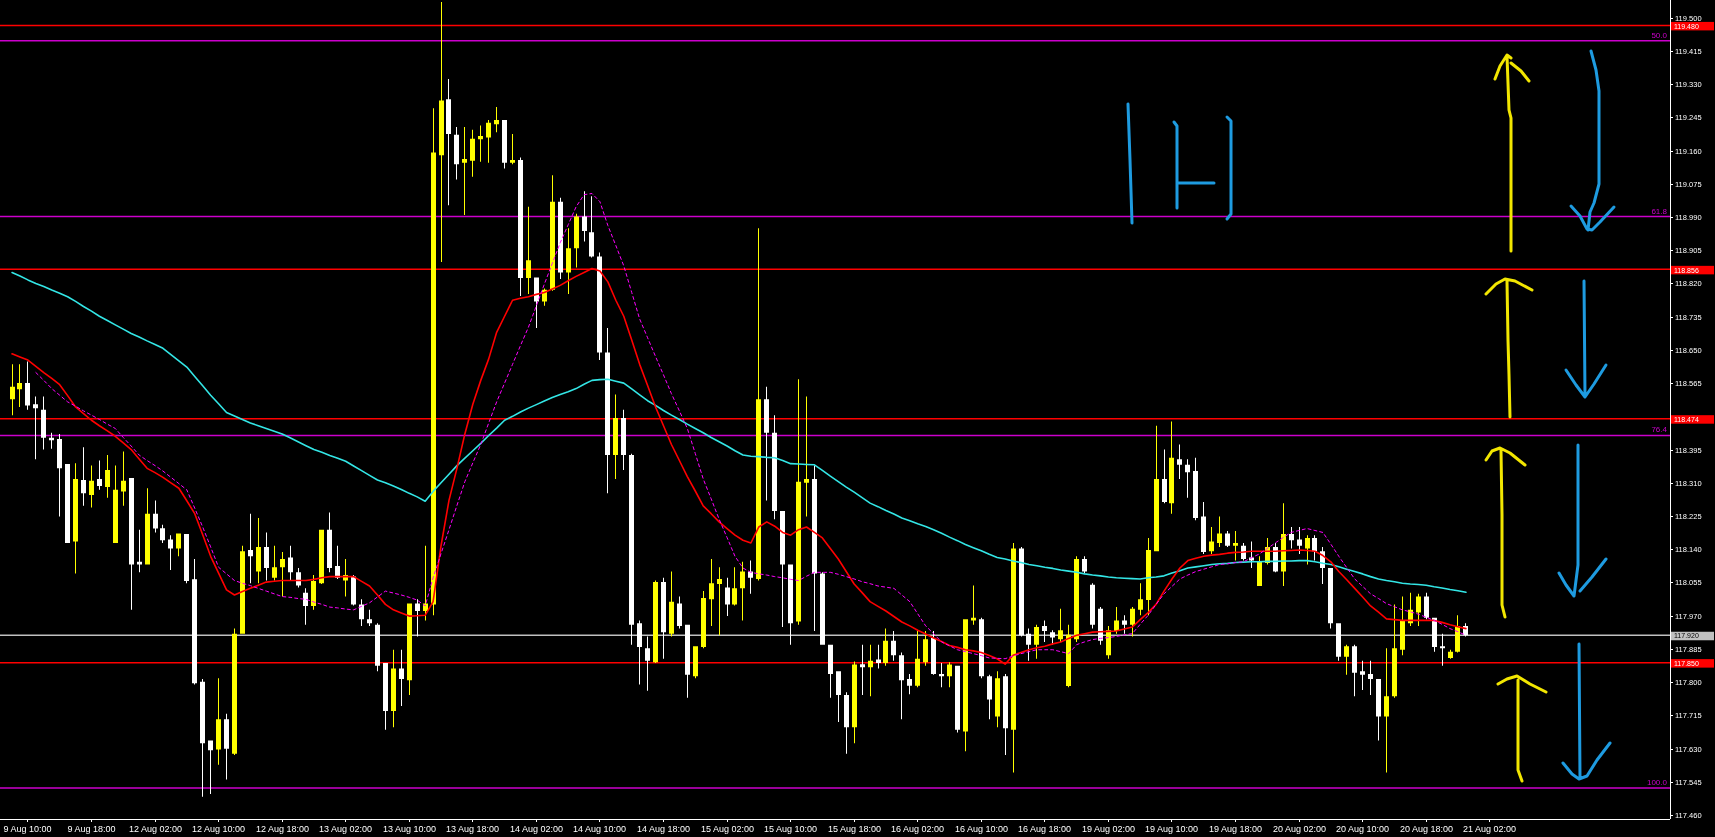 The width and height of the screenshot is (1715, 837). What do you see at coordinates (790, 829) in the screenshot?
I see `x-tick-label: 15 Aug 10:00` at bounding box center [790, 829].